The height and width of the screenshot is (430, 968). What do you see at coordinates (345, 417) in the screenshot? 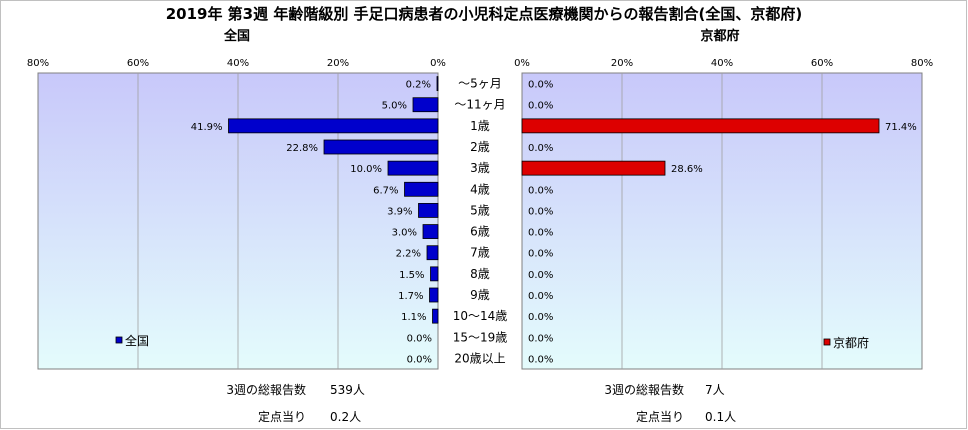
I see `footer-national-per-site-value: 0.2人` at bounding box center [345, 417].